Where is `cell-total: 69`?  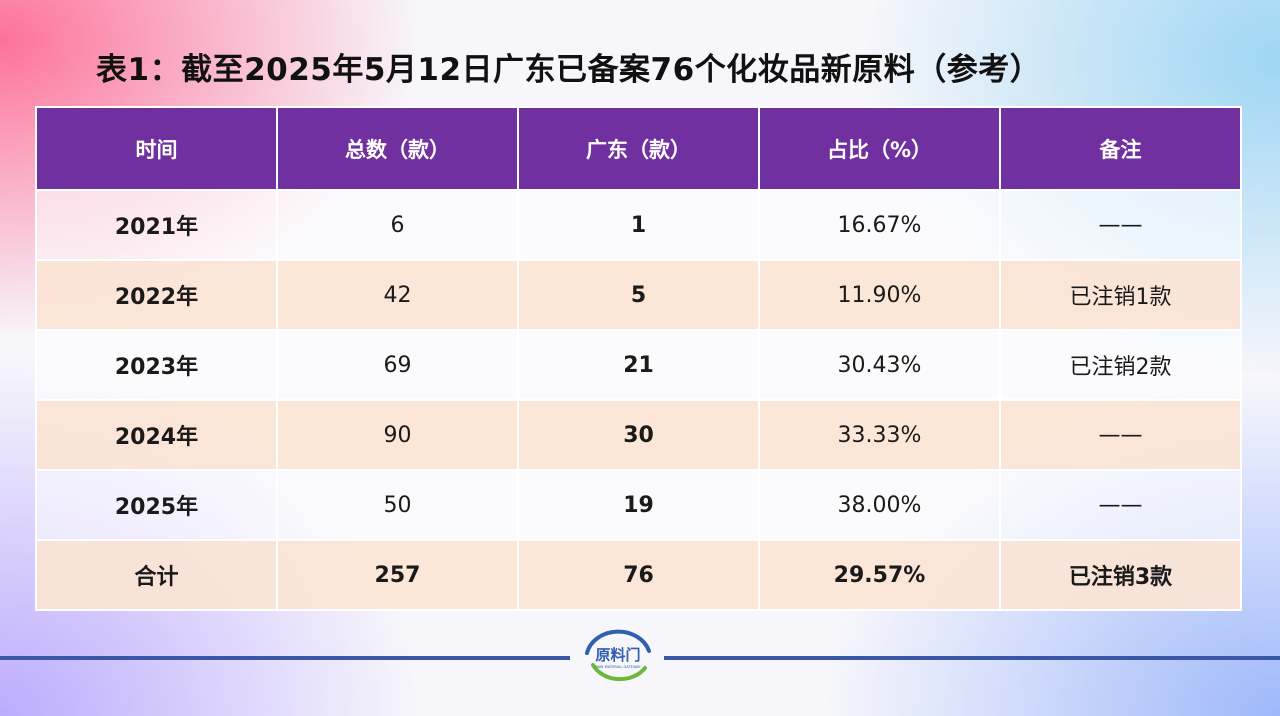 cell-total: 69 is located at coordinates (397, 365).